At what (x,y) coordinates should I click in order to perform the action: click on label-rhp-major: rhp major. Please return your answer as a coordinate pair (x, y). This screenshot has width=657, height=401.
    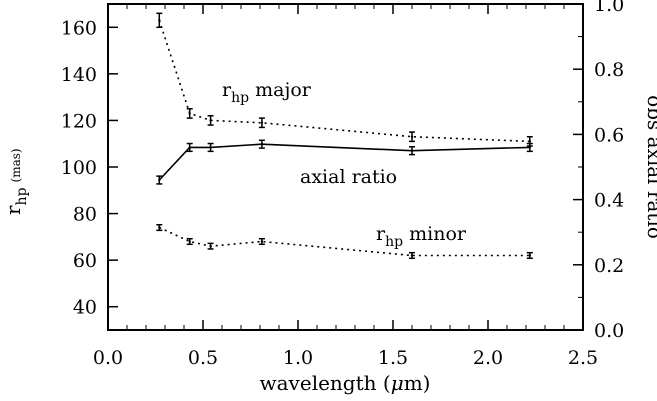
    Looking at the image, I should click on (267, 92).